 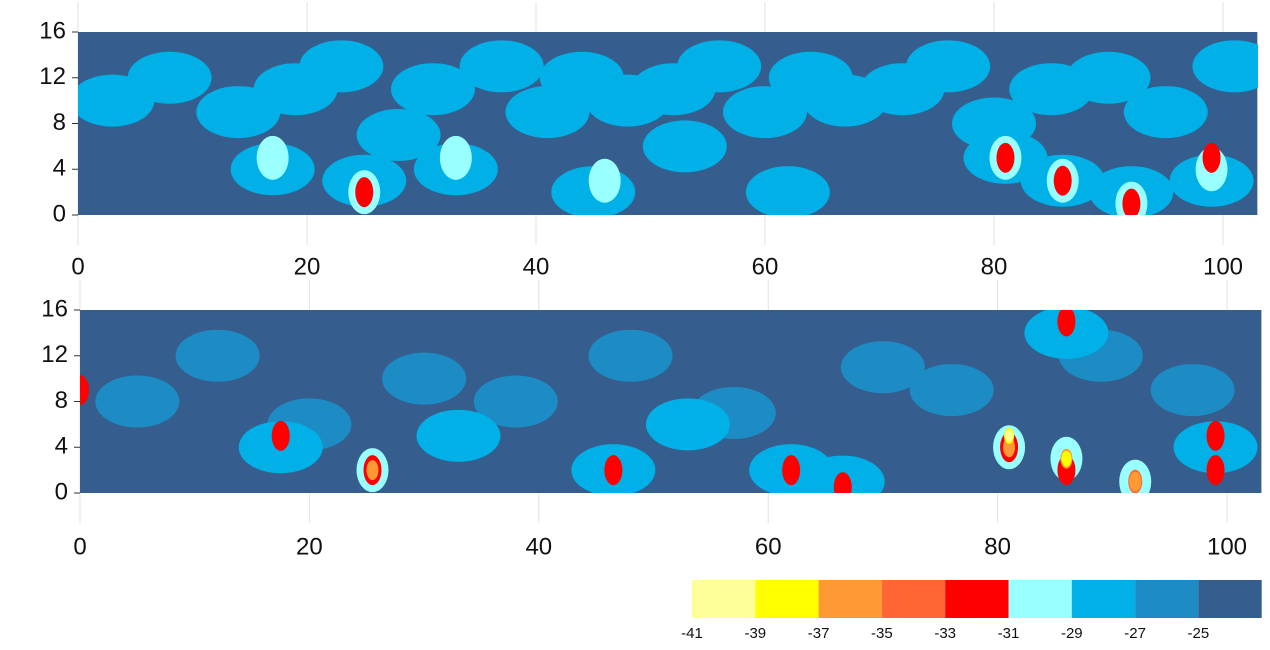 What do you see at coordinates (755, 633) in the screenshot?
I see `colorbar-label: -39` at bounding box center [755, 633].